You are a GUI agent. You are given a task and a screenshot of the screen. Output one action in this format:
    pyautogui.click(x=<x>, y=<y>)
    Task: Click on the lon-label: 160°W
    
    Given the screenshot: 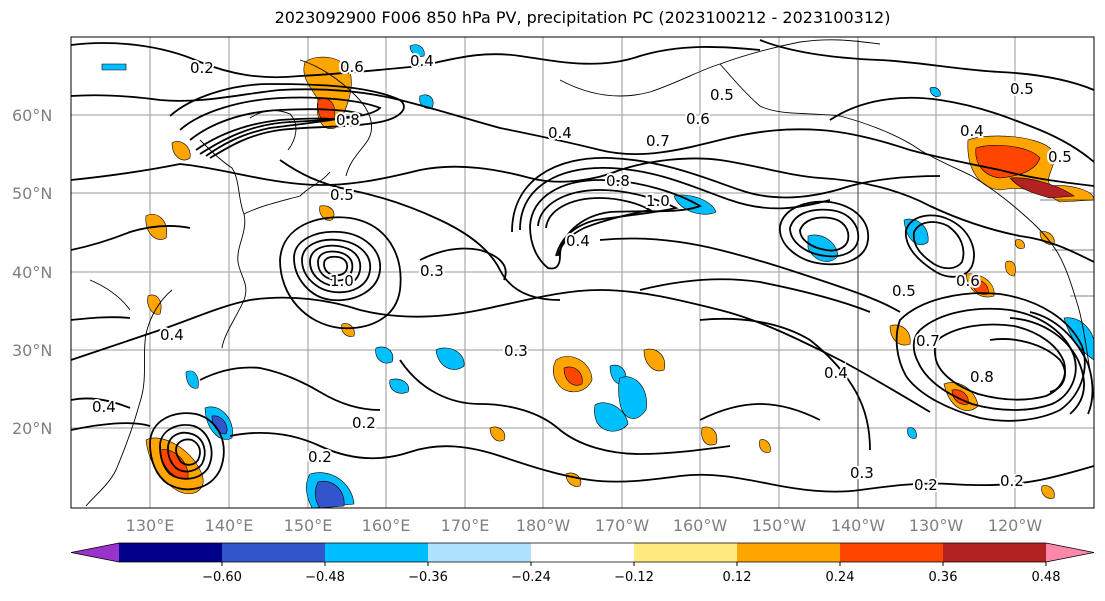 What is the action you would take?
    pyautogui.click(x=700, y=525)
    